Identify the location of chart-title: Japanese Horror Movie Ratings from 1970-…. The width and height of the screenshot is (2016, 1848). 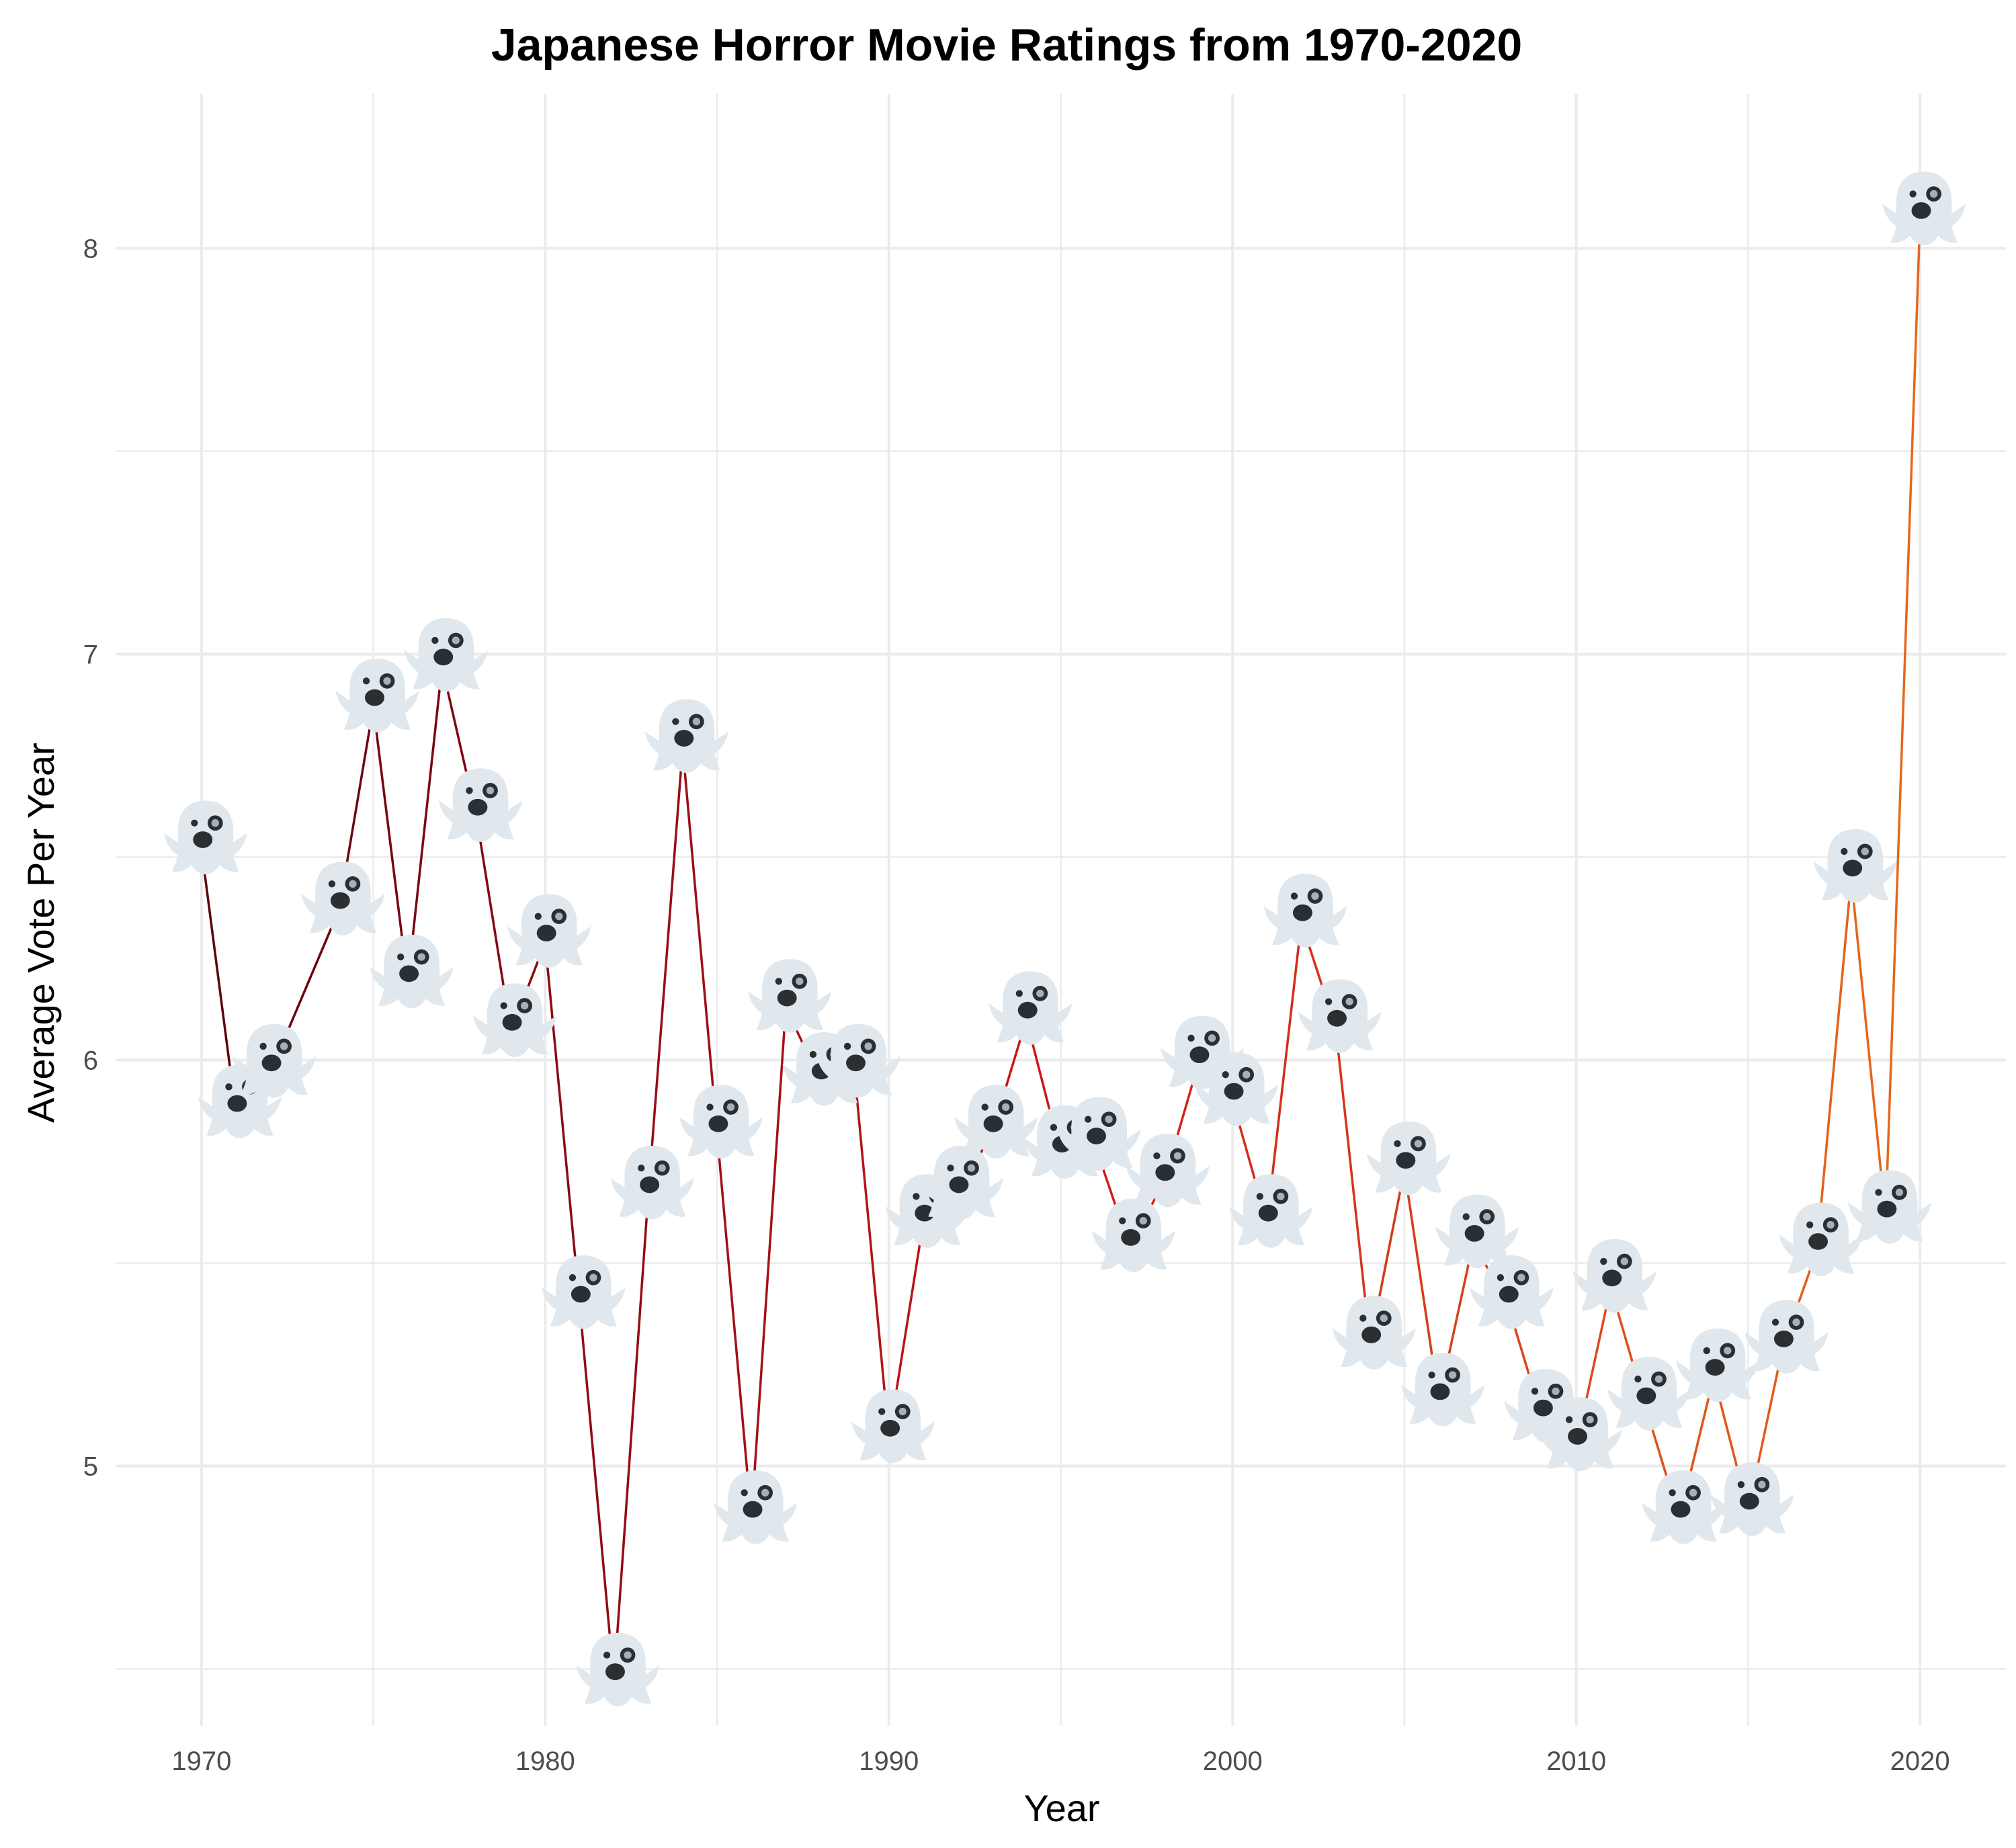
(1006, 45).